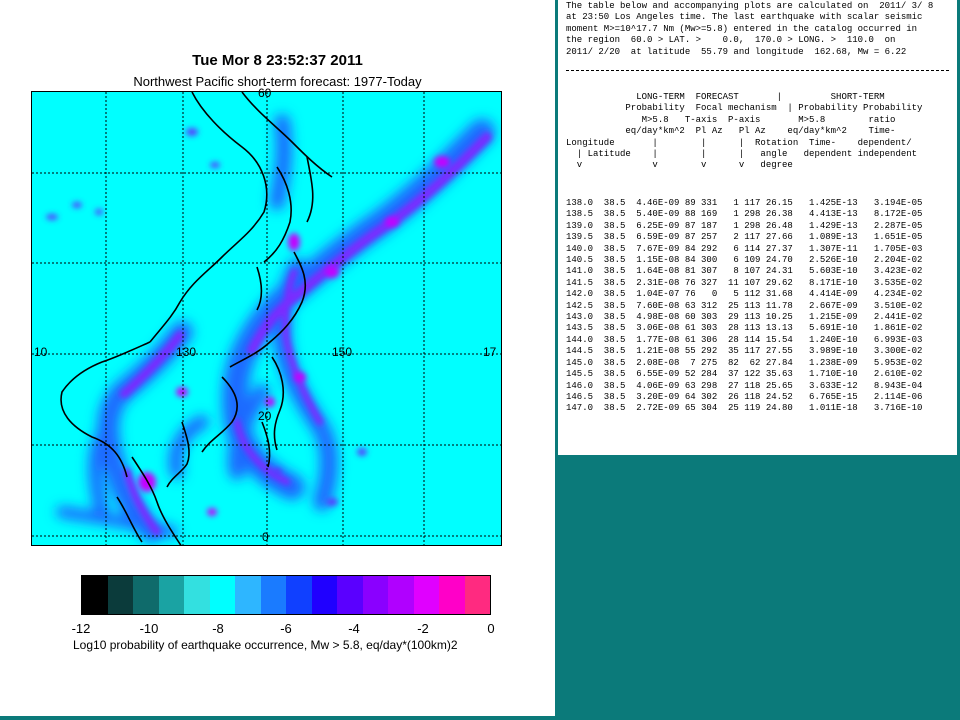  I want to click on colorbar, so click(286, 595).